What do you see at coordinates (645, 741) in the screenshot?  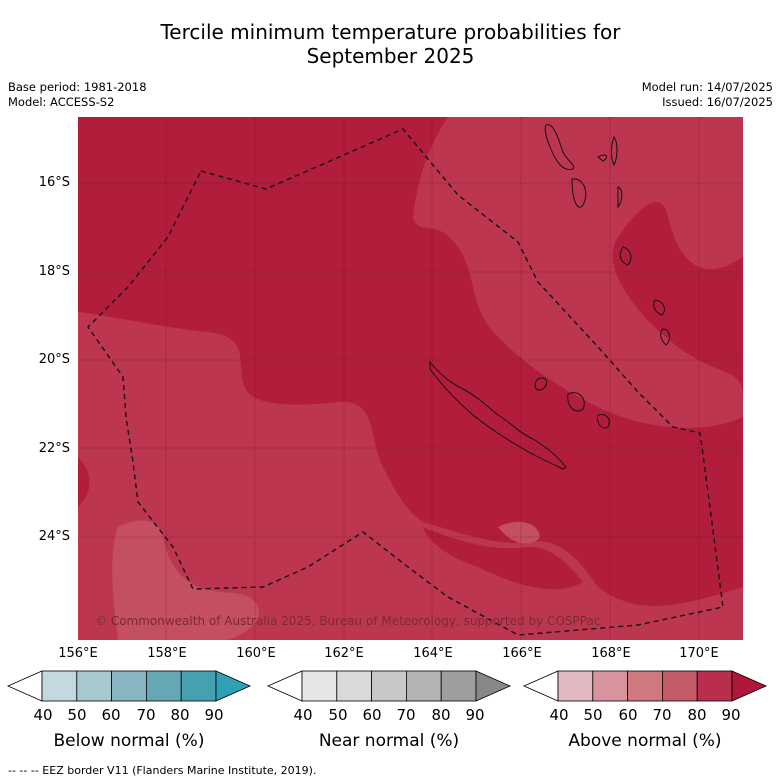 I see `colorbar-above-label: Above normal (%)` at bounding box center [645, 741].